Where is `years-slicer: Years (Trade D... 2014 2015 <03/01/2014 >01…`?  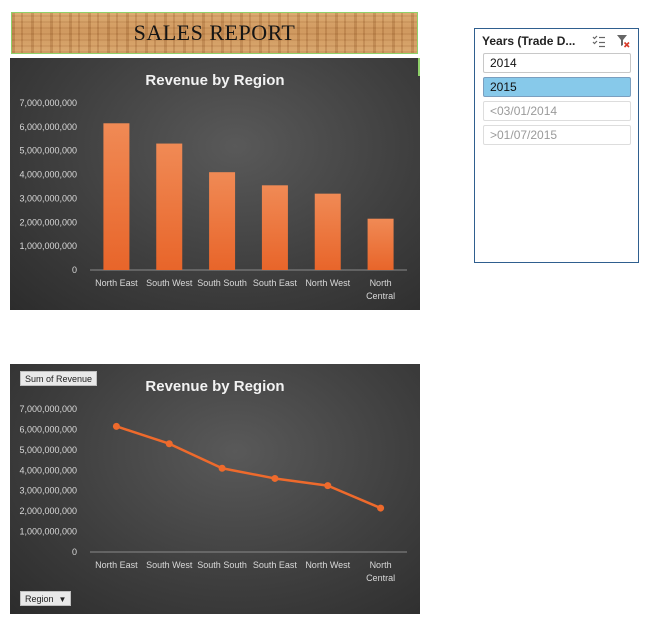
years-slicer: Years (Trade D... 2014 2015 <03/01/2014 >01… is located at coordinates (556, 145).